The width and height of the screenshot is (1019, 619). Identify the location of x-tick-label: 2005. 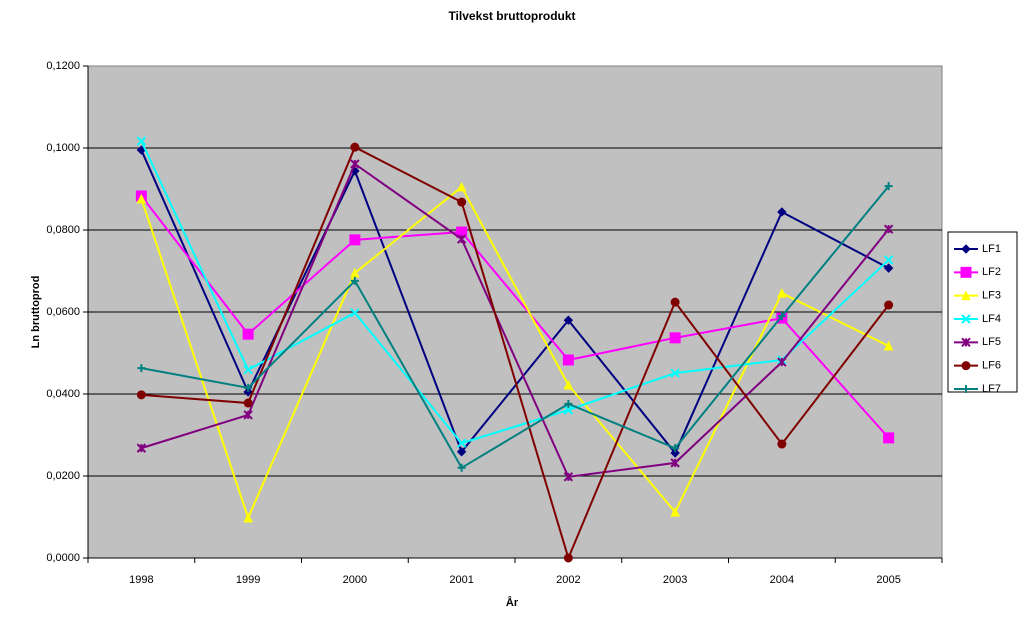
(888, 580).